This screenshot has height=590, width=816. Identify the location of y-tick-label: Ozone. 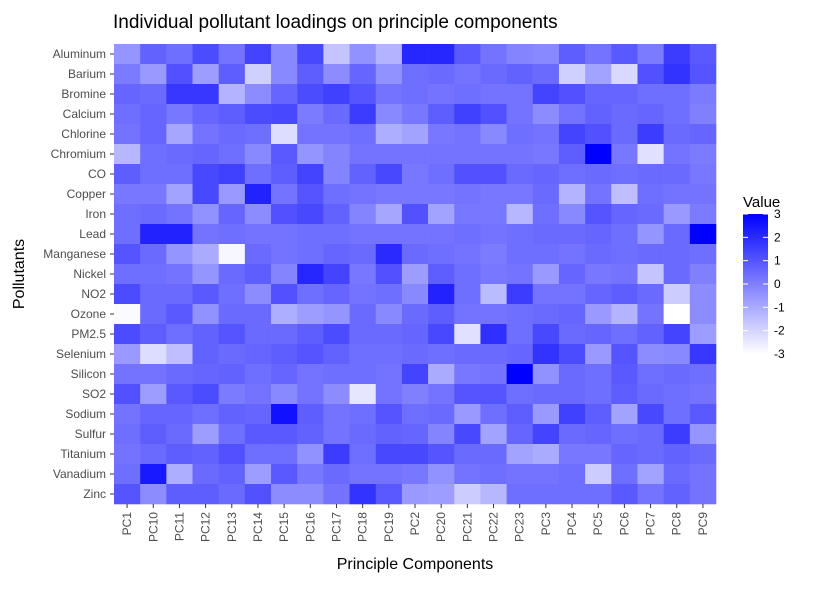
(89, 314).